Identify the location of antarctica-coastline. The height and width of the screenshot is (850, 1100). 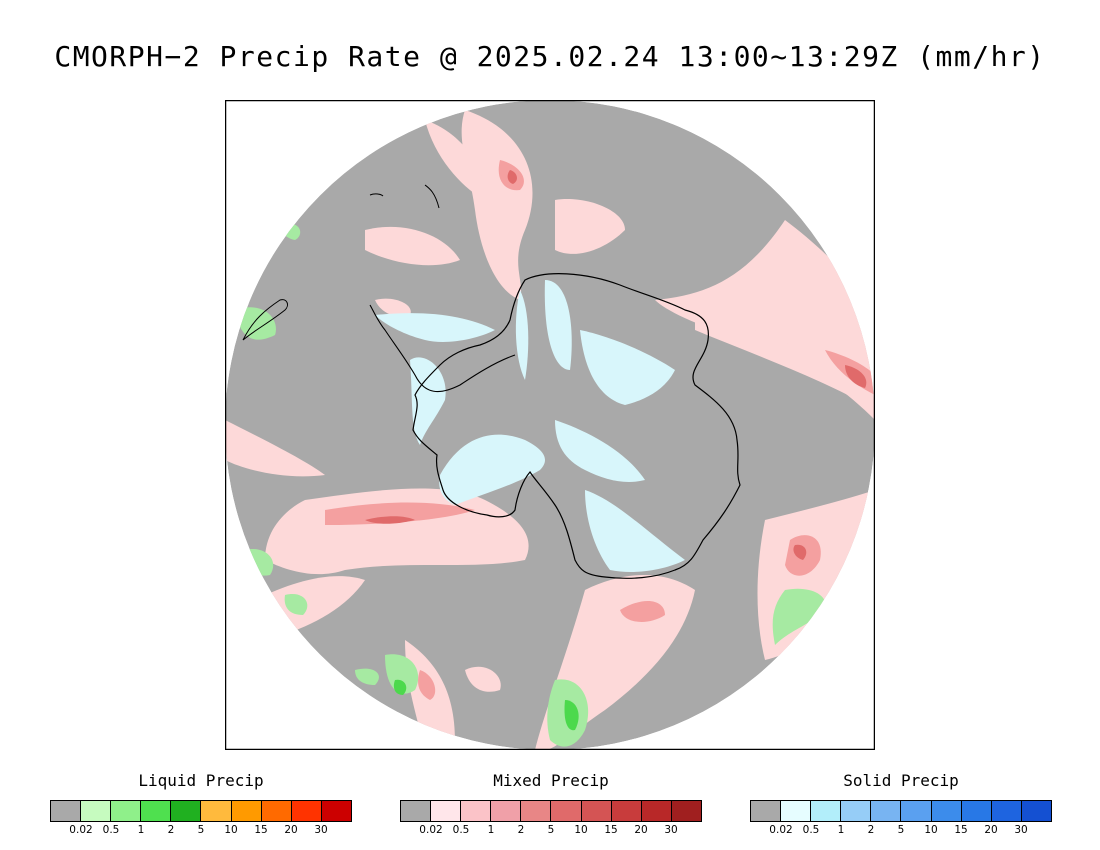
(576, 426).